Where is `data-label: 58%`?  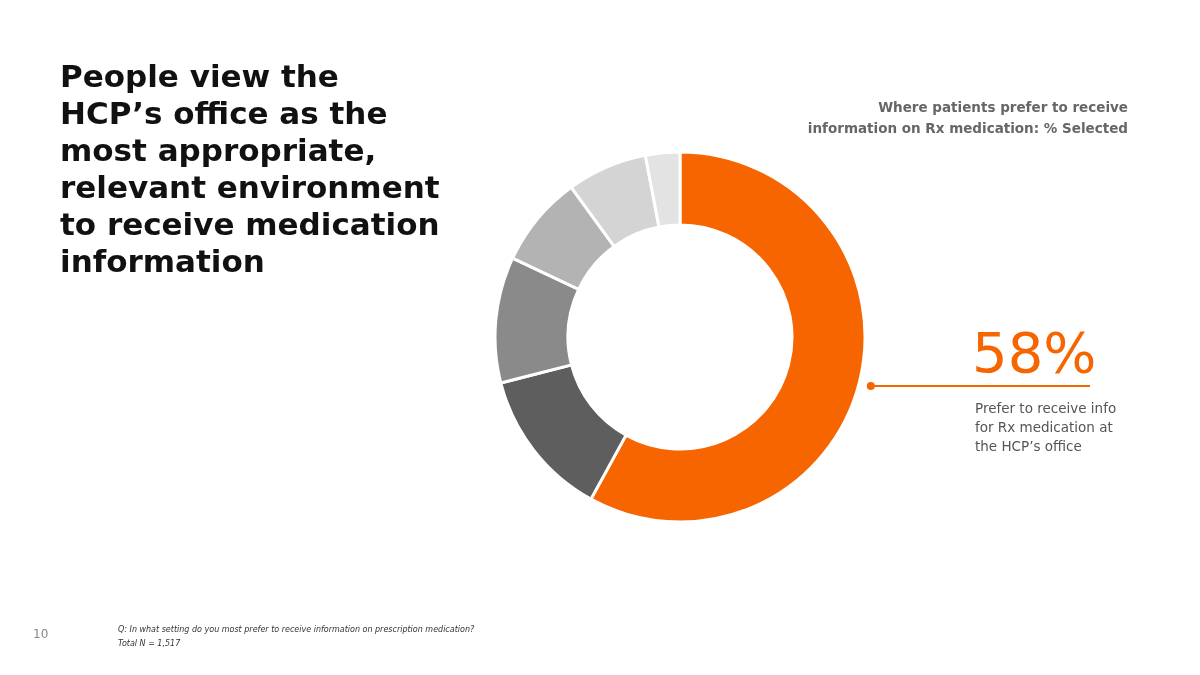 data-label: 58% is located at coordinates (1034, 352).